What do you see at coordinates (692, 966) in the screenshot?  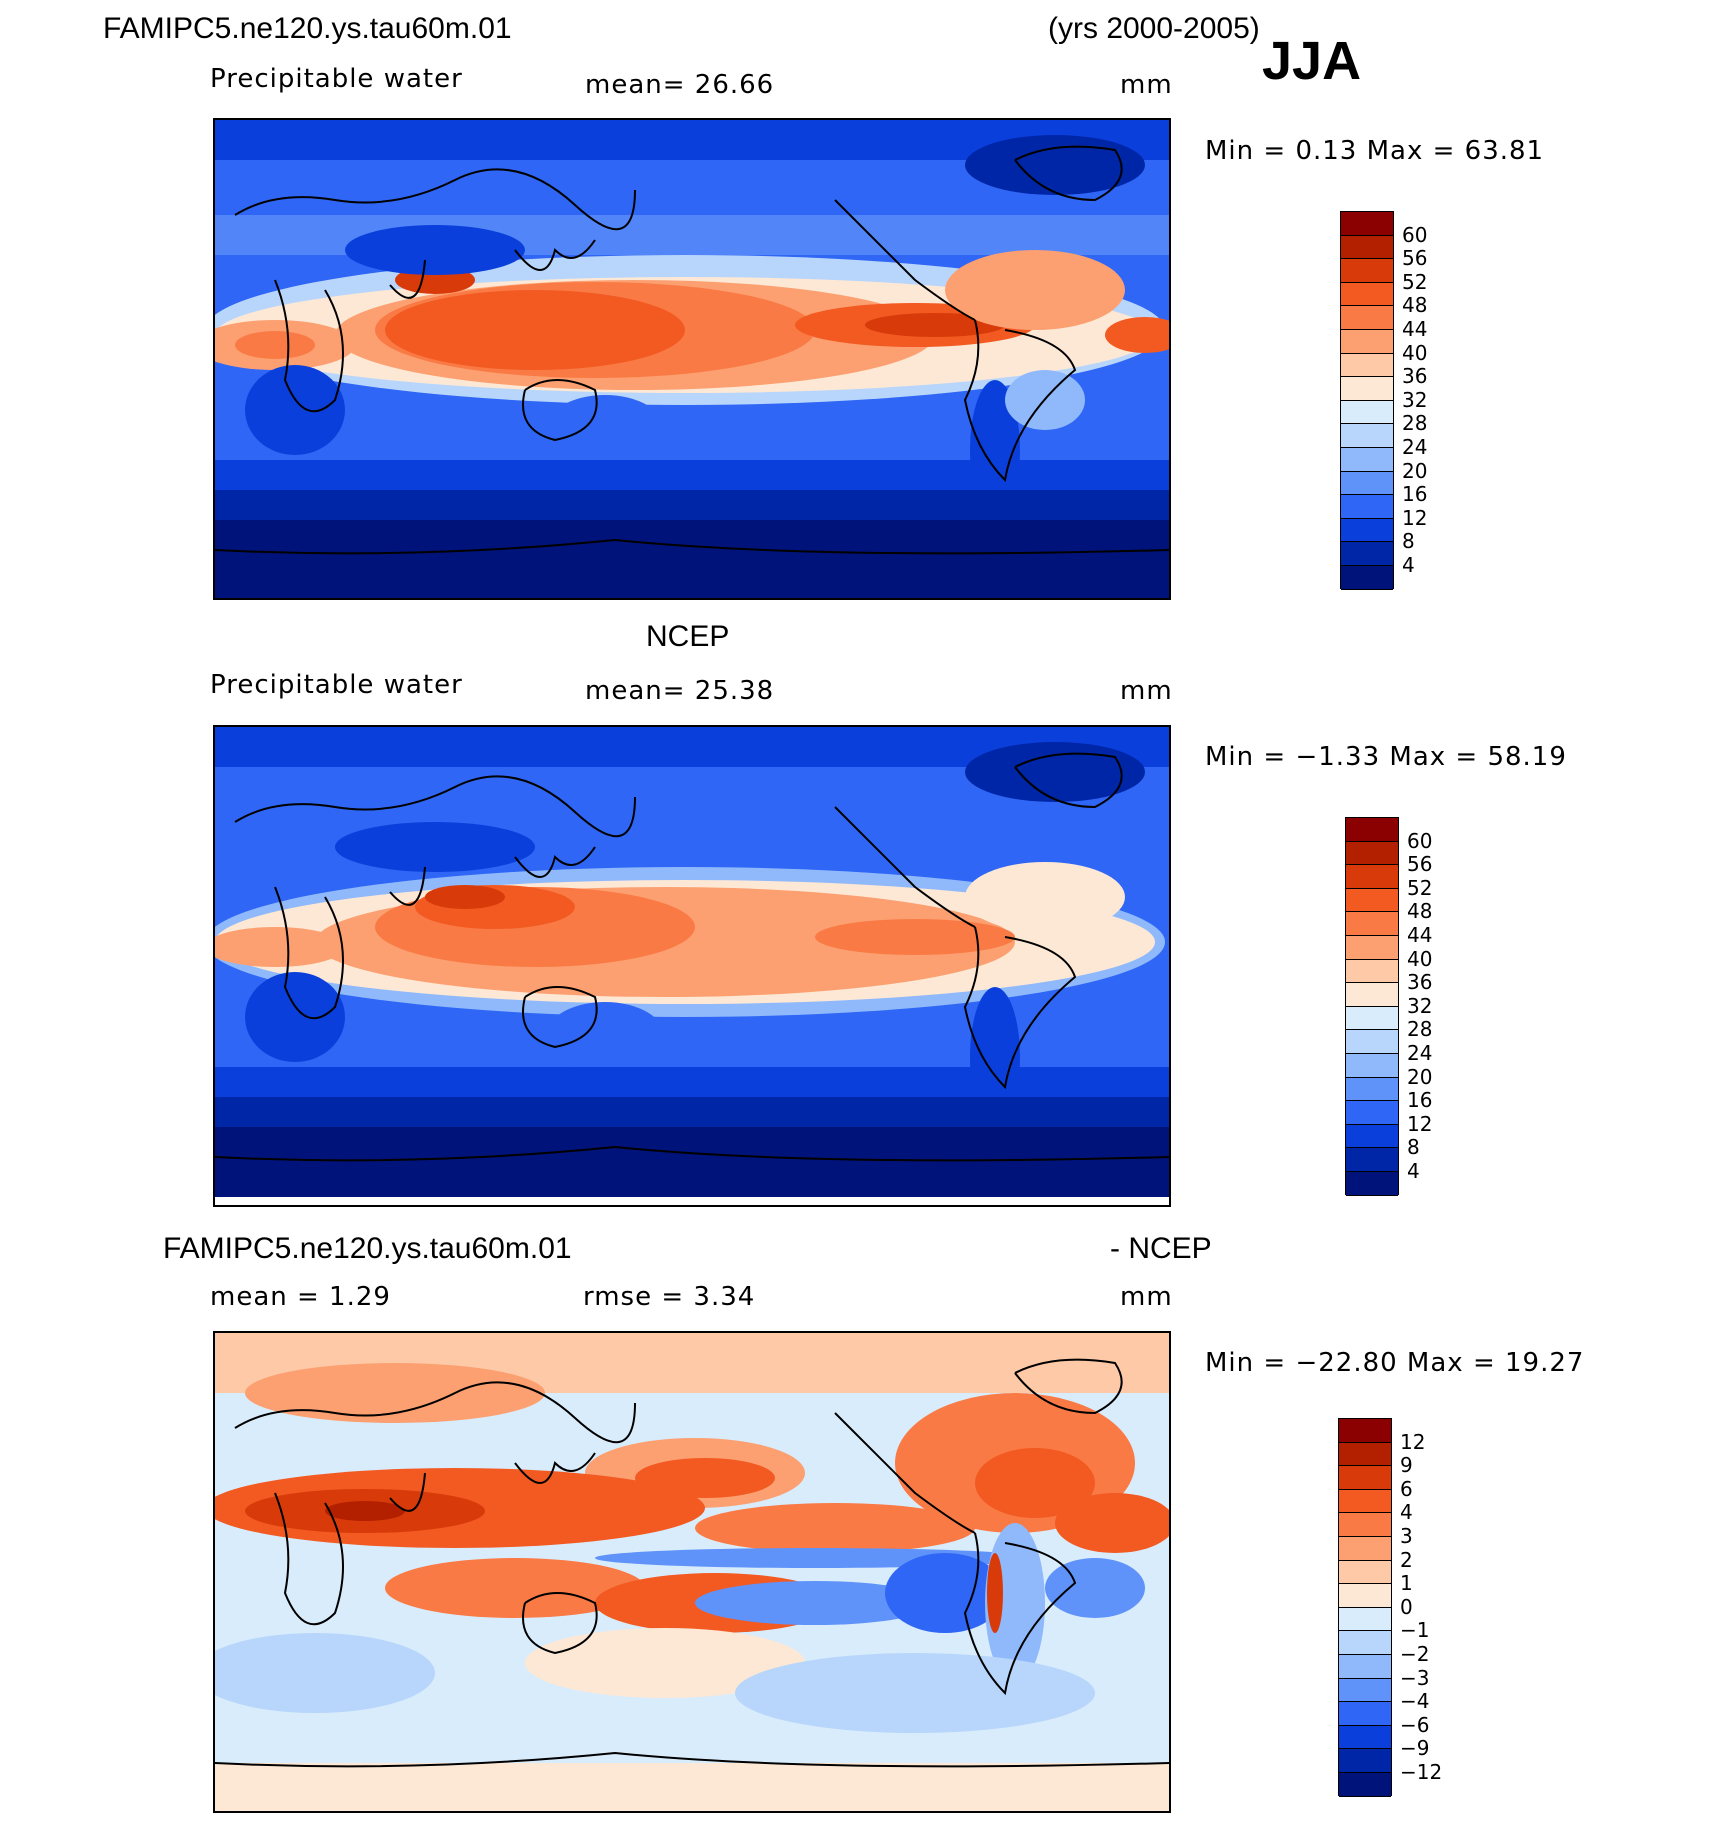 I see `obs-map` at bounding box center [692, 966].